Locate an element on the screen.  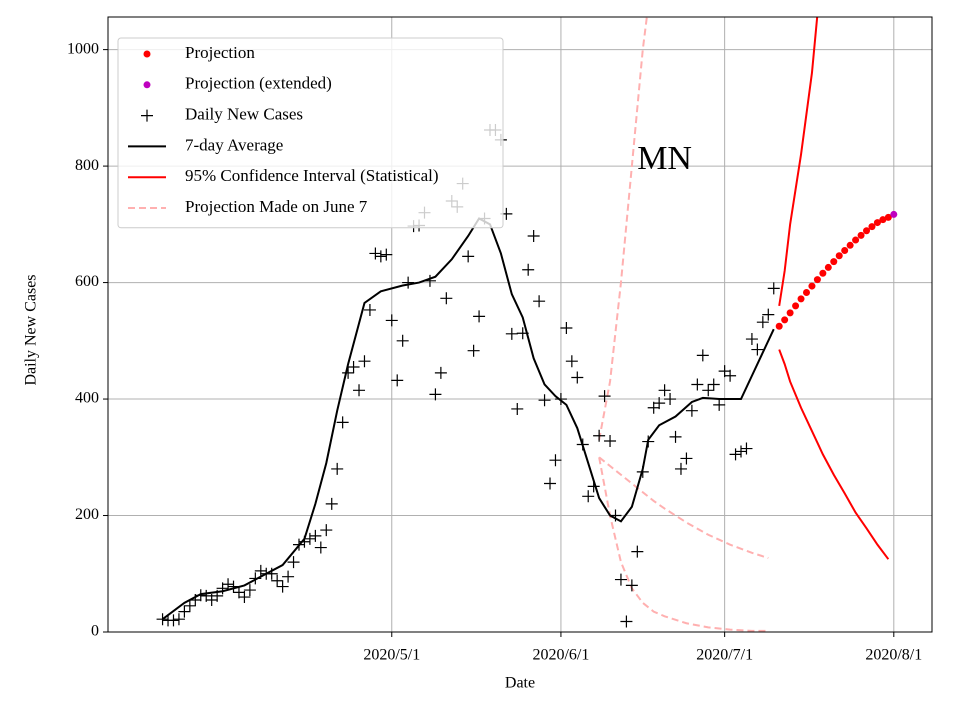
annotation: MN is located at coordinates (664, 158).